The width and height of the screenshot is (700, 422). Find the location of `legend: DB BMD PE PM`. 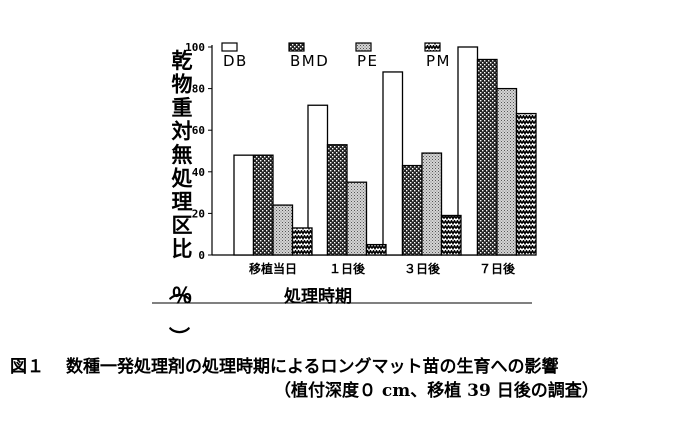

legend: DB BMD PE PM is located at coordinates (336, 56).